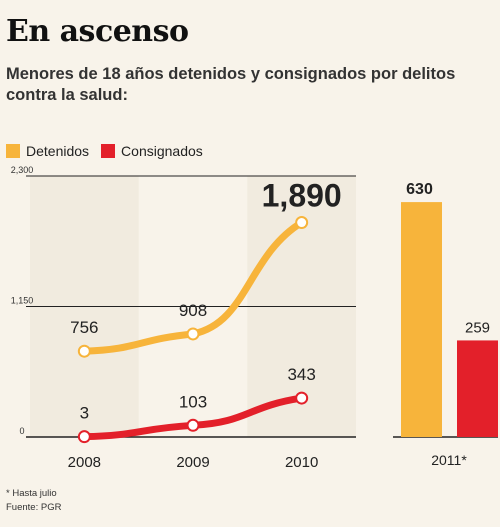 The width and height of the screenshot is (500, 527). Describe the element at coordinates (302, 196) in the screenshot. I see `data-label-detenidos-2010: 1,890` at that location.